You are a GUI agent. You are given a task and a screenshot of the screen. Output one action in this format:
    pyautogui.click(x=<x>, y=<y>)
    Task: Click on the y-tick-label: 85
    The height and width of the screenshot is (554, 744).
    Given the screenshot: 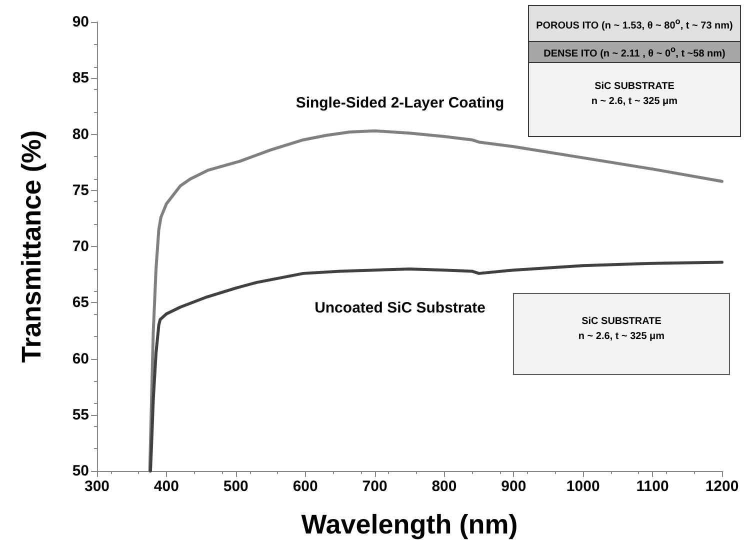 What is the action you would take?
    pyautogui.click(x=80, y=78)
    